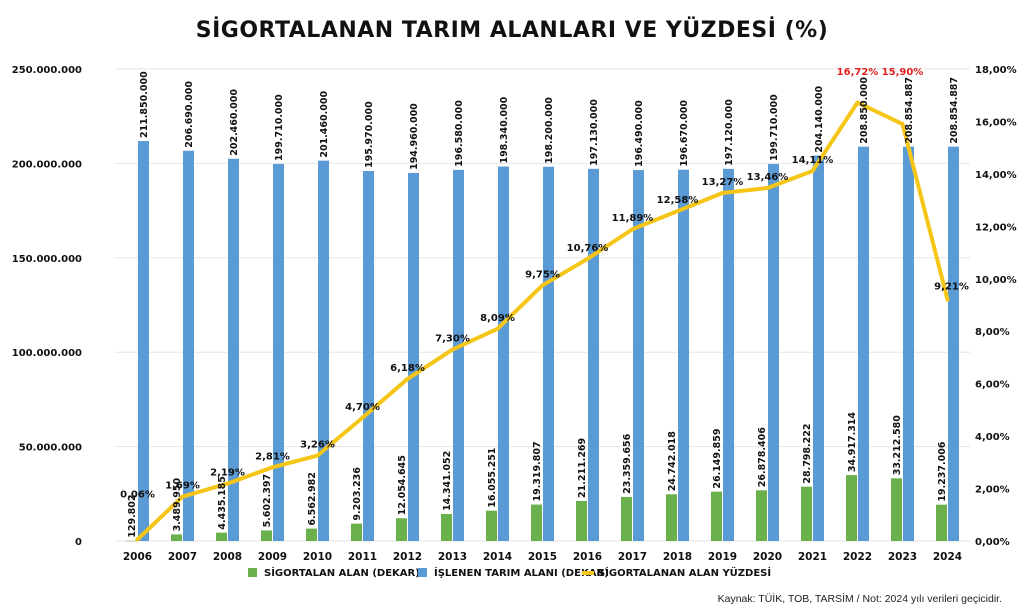 Image resolution: width=1024 pixels, height=611 pixels. I want to click on y-right-tick-label: 14,00%, so click(996, 175).